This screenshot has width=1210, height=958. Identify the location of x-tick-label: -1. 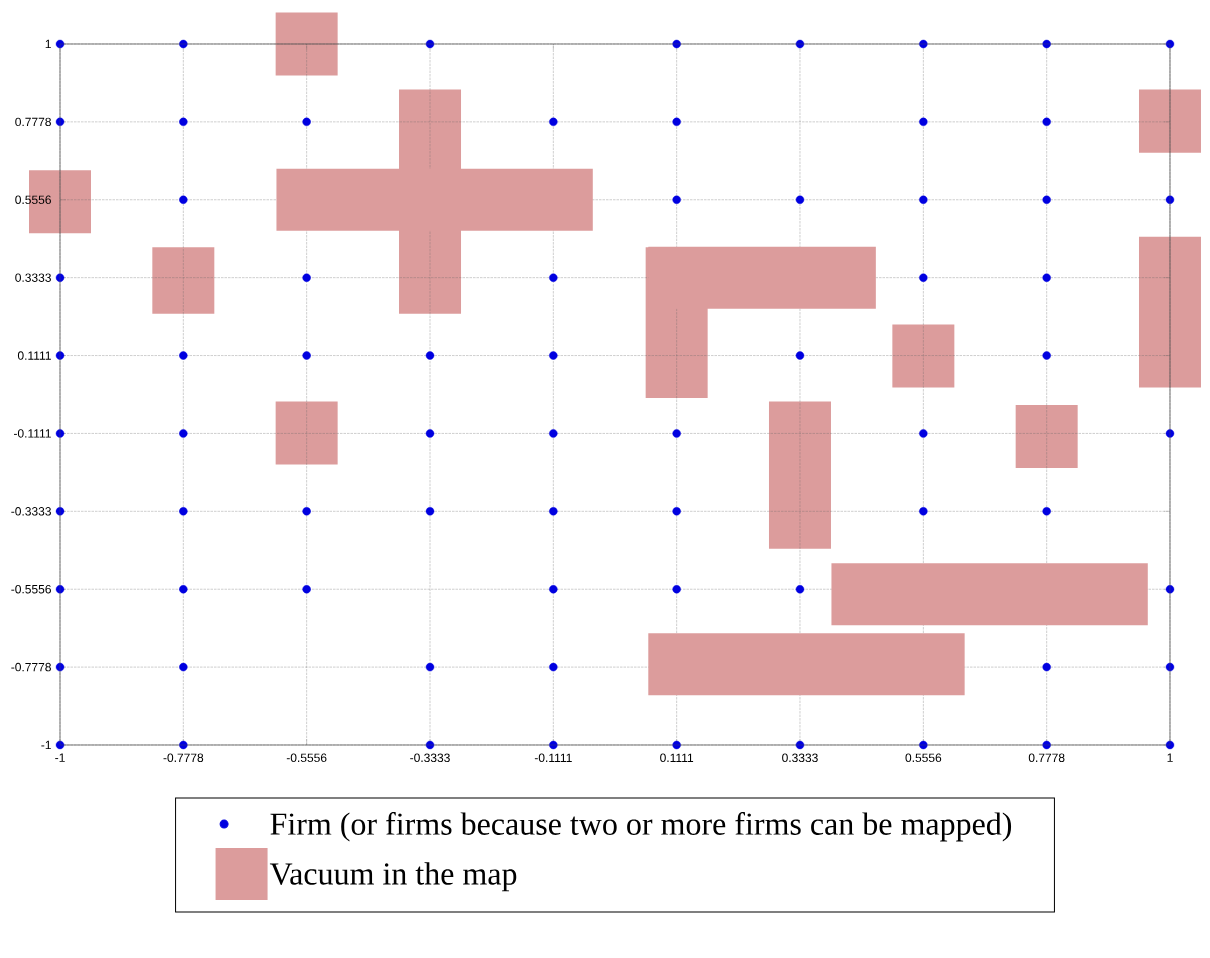
(60, 757).